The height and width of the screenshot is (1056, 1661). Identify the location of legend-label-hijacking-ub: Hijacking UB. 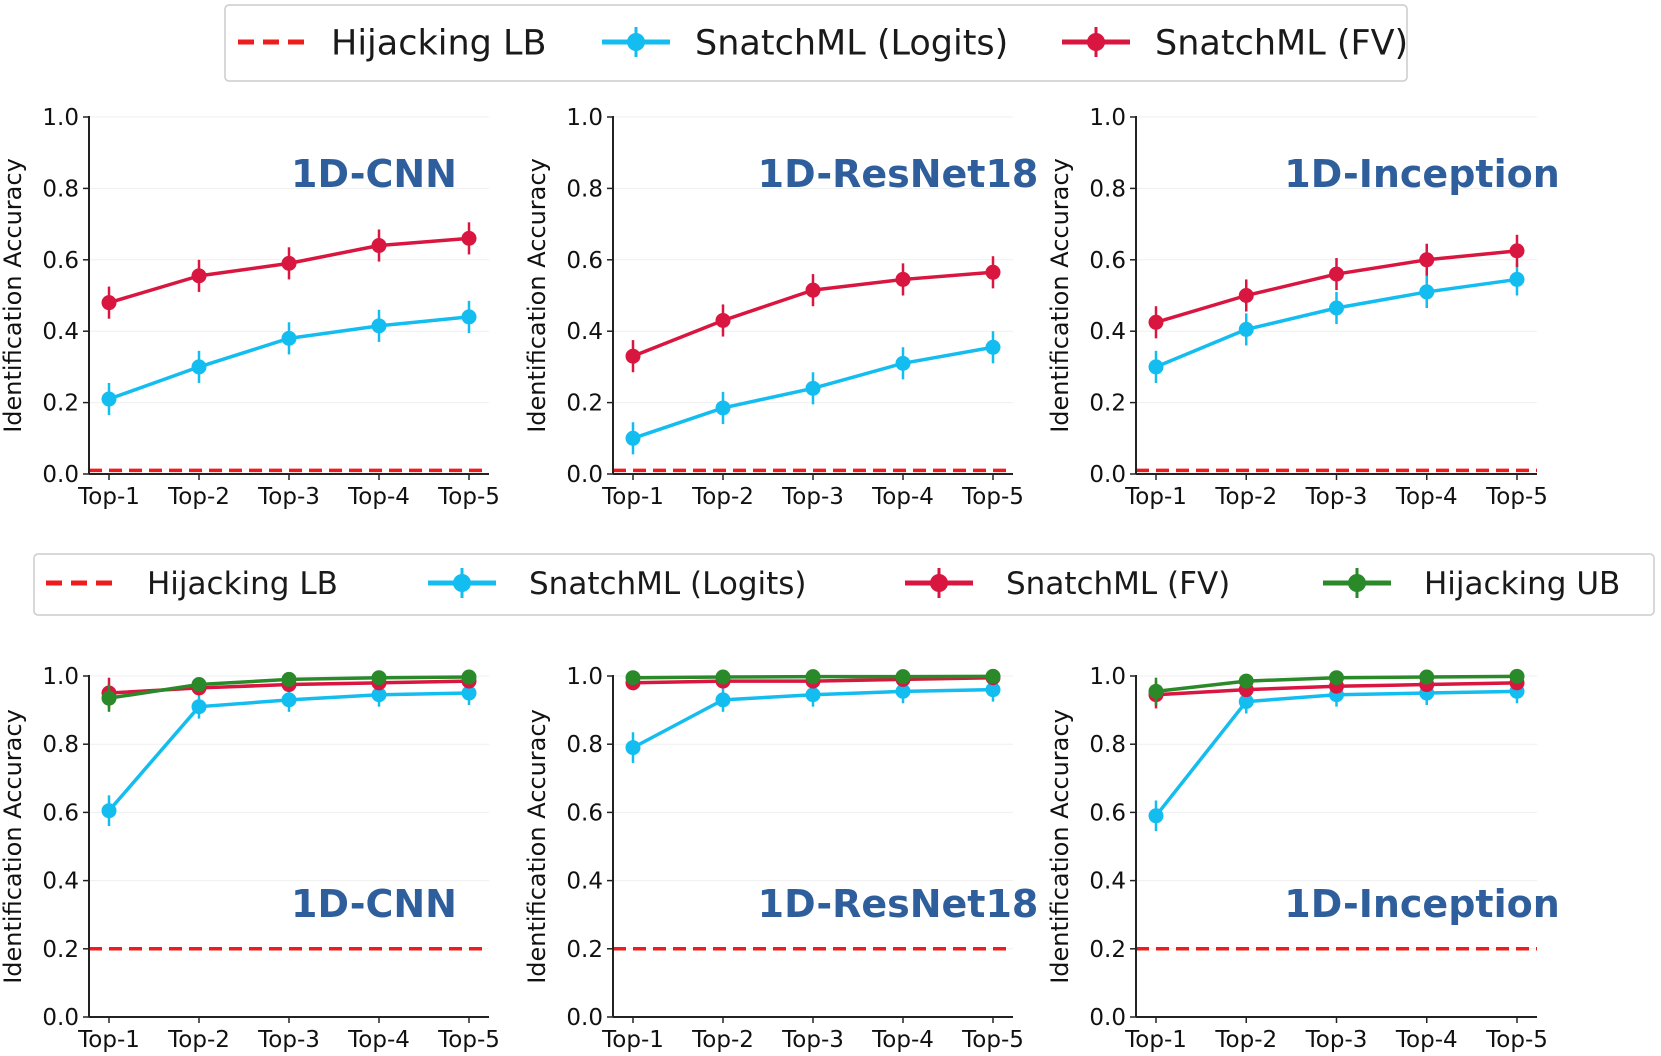
(1522, 584).